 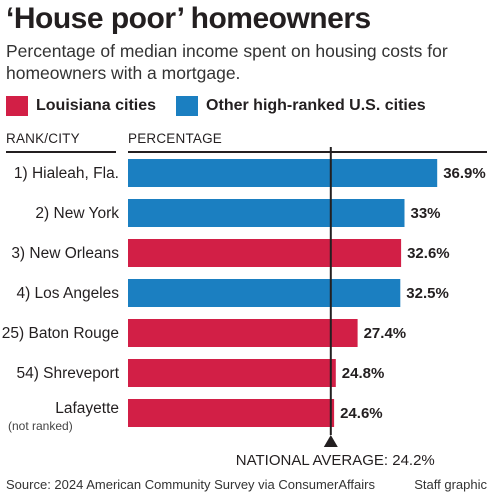 I want to click on category-label-7: Lafayette, so click(x=87, y=408).